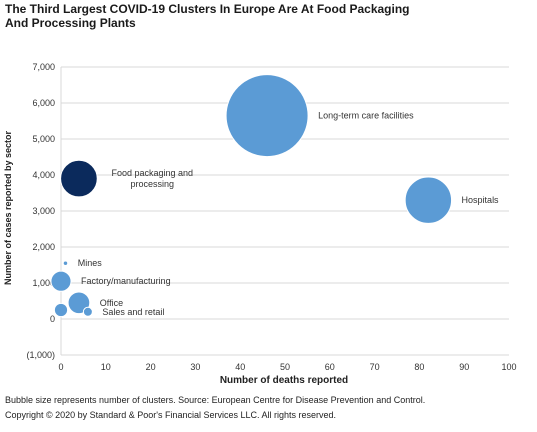  I want to click on bubble-label: Factory/manufacturing, so click(126, 281).